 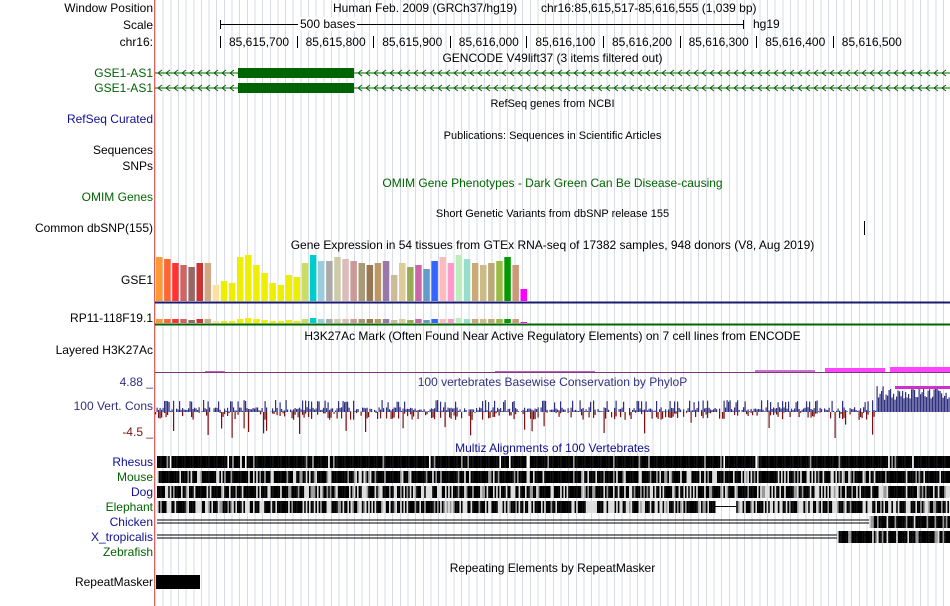 I want to click on position-text: chr16:85,615,517-85,616,555 (1,039 bp), so click(x=649, y=8).